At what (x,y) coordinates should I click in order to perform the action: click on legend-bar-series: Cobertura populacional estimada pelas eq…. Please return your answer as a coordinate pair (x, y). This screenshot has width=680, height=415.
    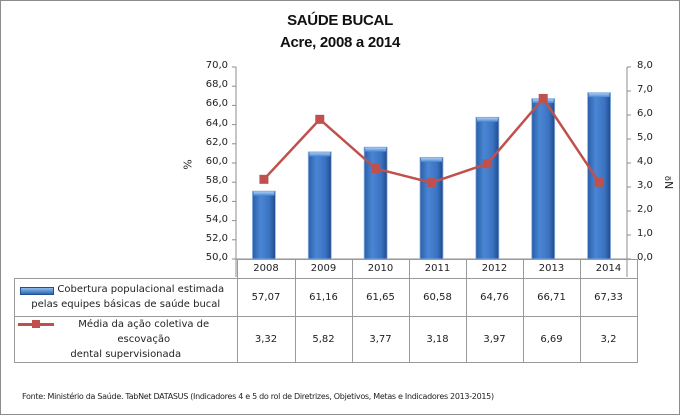
    Looking at the image, I should click on (126, 297).